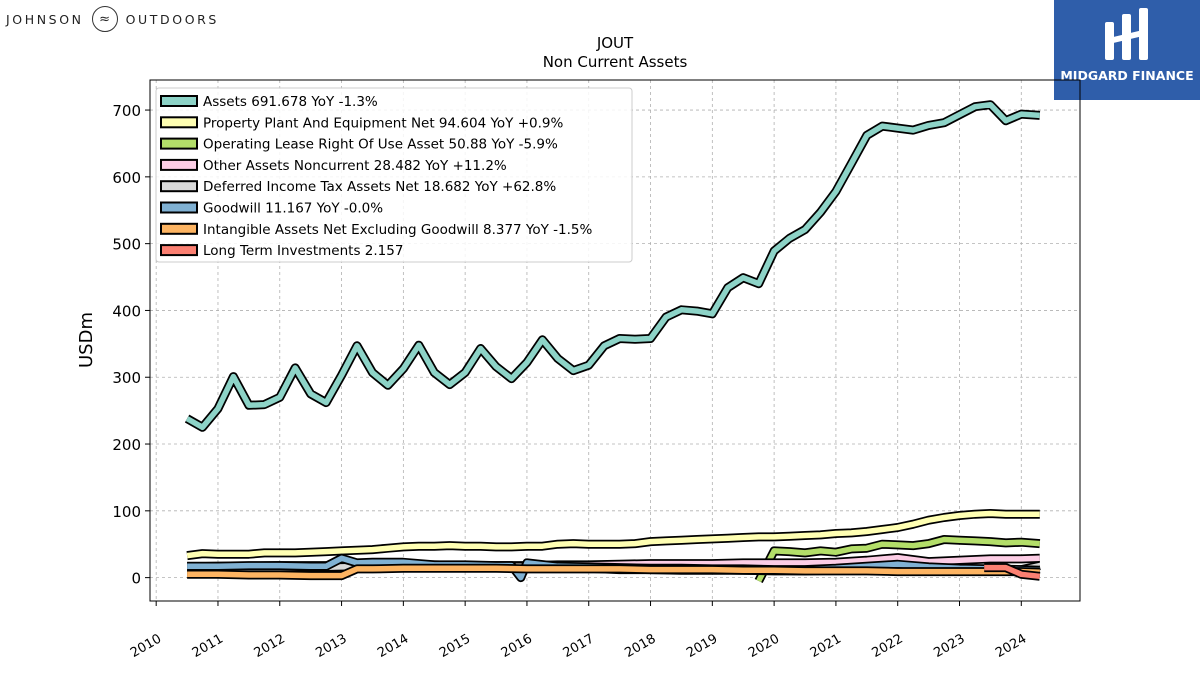  Describe the element at coordinates (172, 19) in the screenshot. I see `company-logo-right-text: OUTDOORS` at that location.